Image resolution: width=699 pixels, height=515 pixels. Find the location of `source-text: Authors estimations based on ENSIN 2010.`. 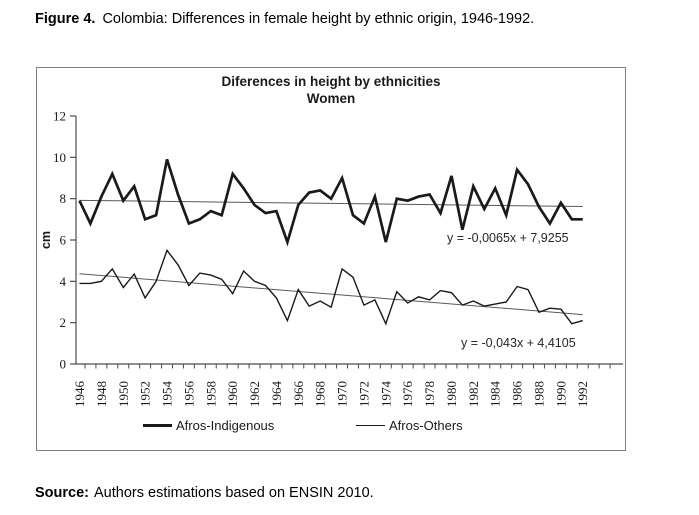

source-text: Authors estimations based on ENSIN 2010. is located at coordinates (234, 493).